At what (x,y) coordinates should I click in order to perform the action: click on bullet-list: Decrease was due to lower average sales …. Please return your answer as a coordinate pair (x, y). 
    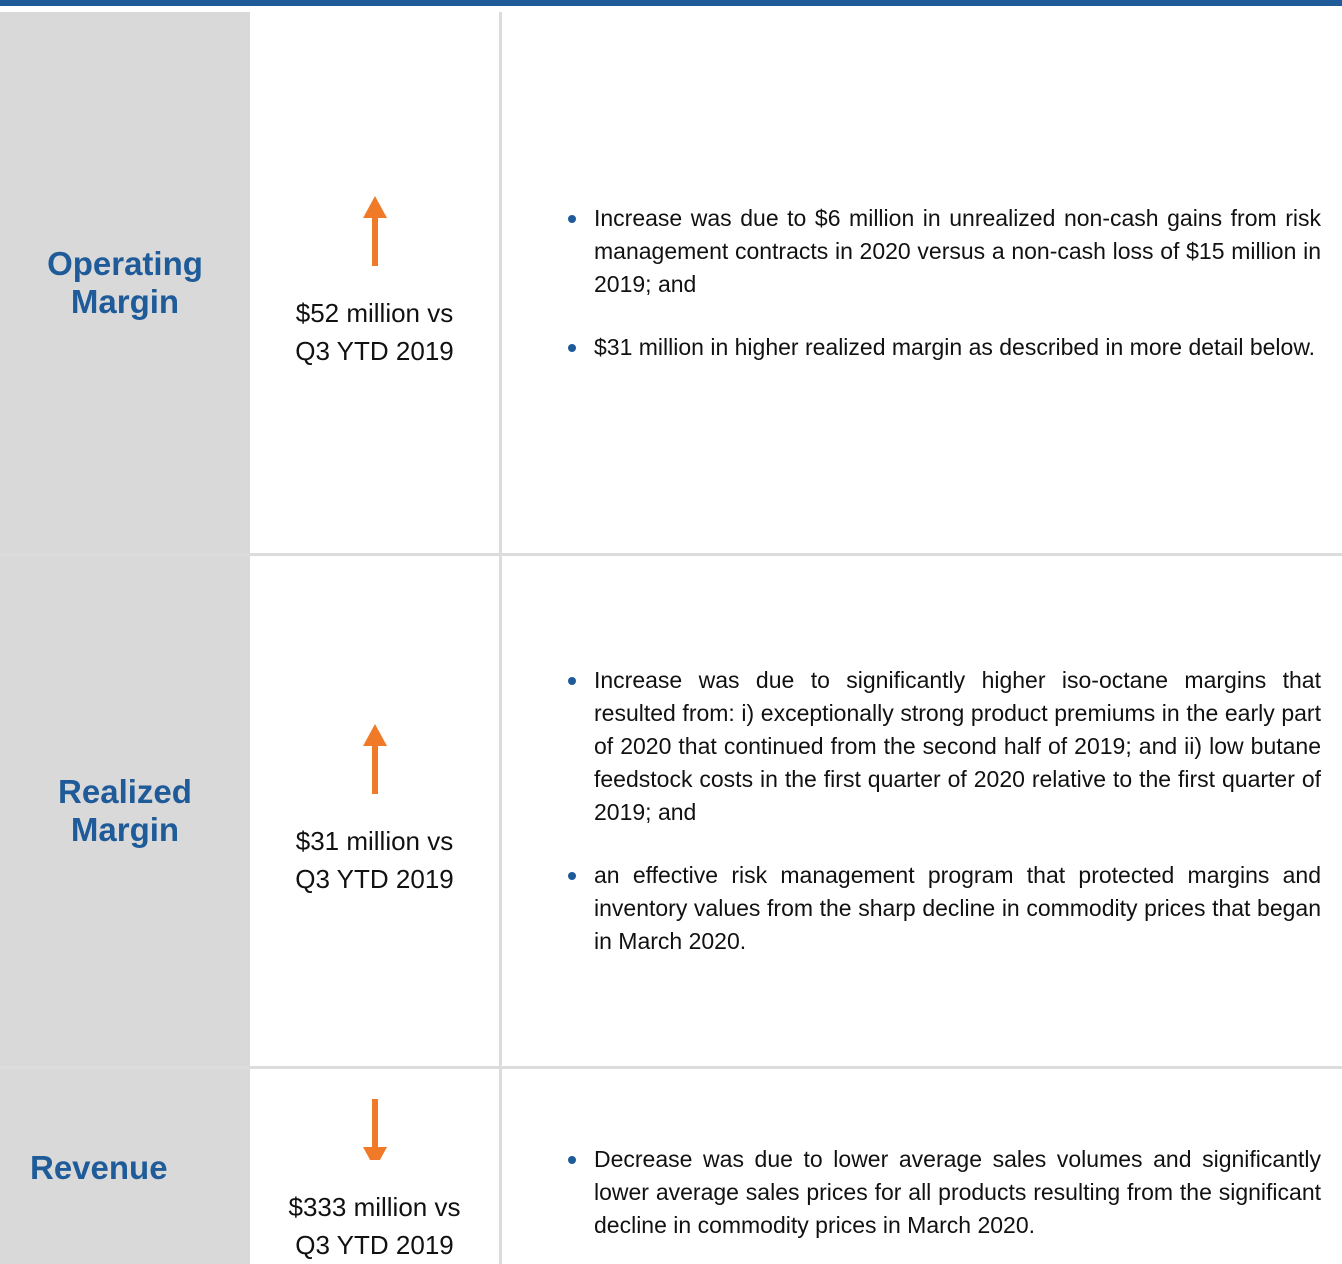
    Looking at the image, I should click on (944, 1192).